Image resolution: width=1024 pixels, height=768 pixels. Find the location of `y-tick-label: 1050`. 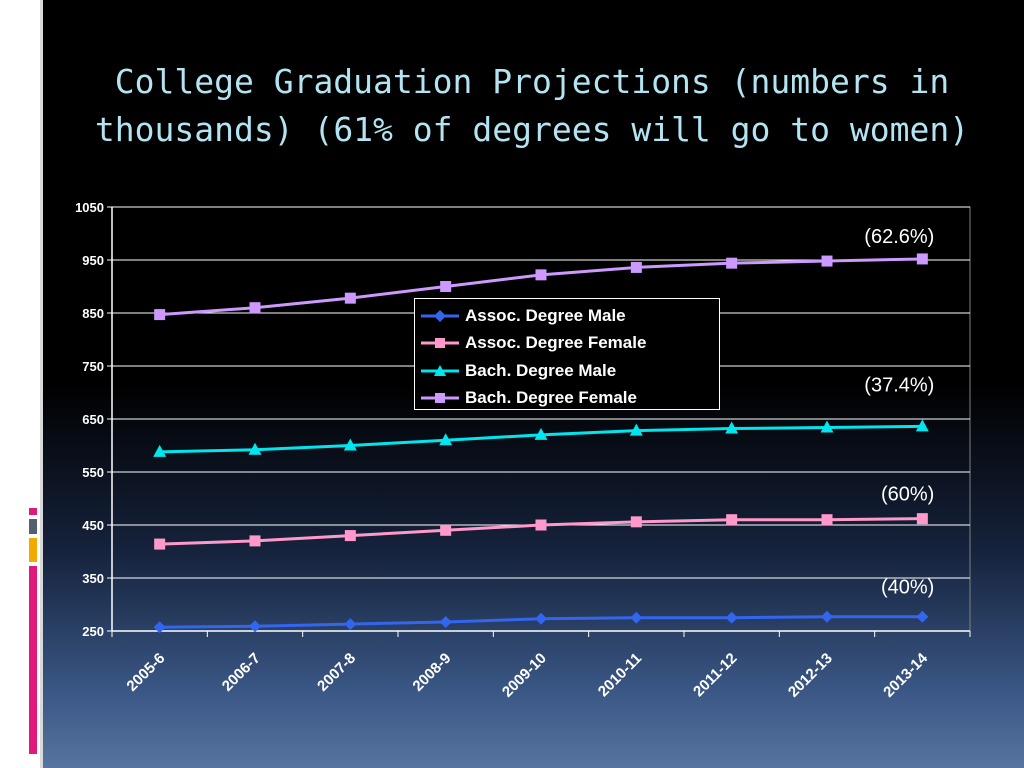

y-tick-label: 1050 is located at coordinates (89, 207).